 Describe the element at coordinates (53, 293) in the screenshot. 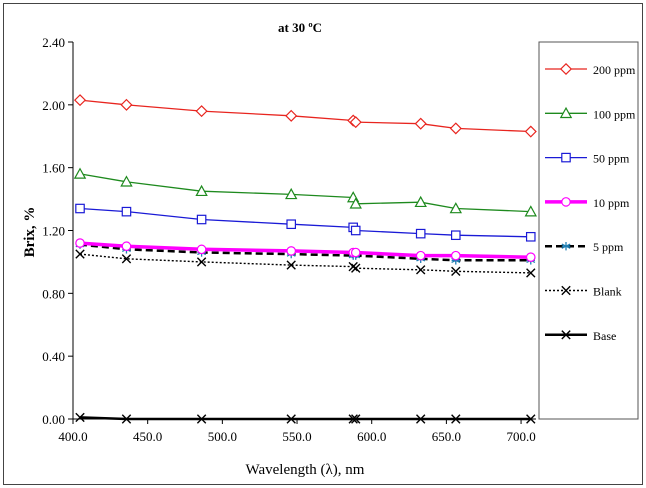

I see `y-tick-label: 0.80` at that location.